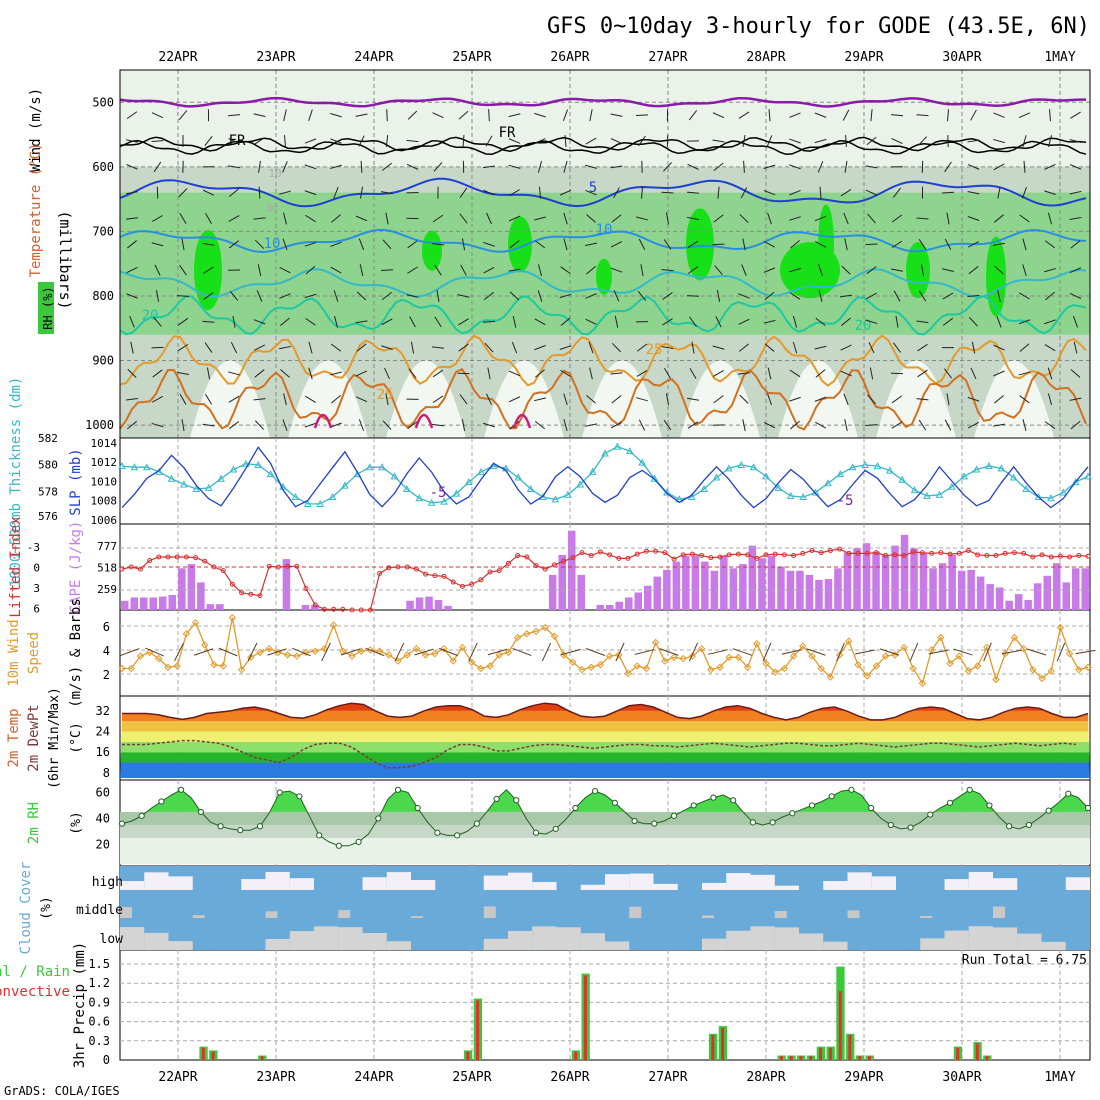  What do you see at coordinates (107, 568) in the screenshot?
I see `cape-tick-label: 518` at bounding box center [107, 568].